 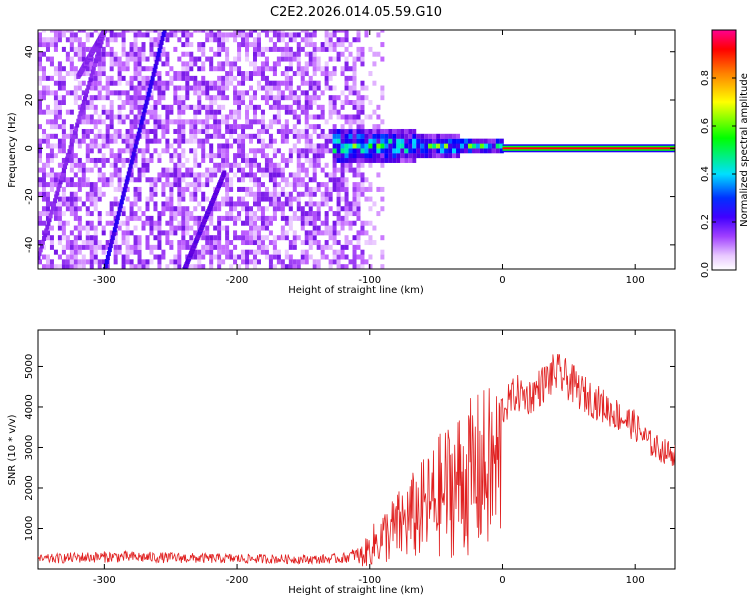 I want to click on spectrogram-y-axis-label: Frequency (Hz), so click(x=12, y=150).